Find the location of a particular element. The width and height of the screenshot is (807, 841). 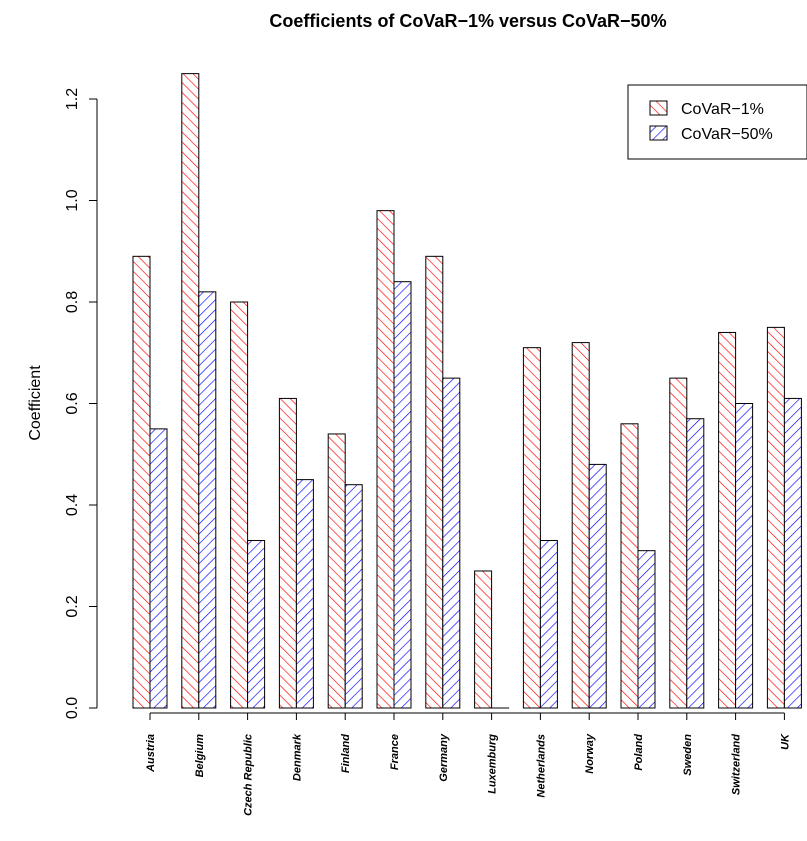

y-axis: 0.0 0.2 0.4 0.6 0.8 1.0 1.2 is located at coordinates (81, 403).